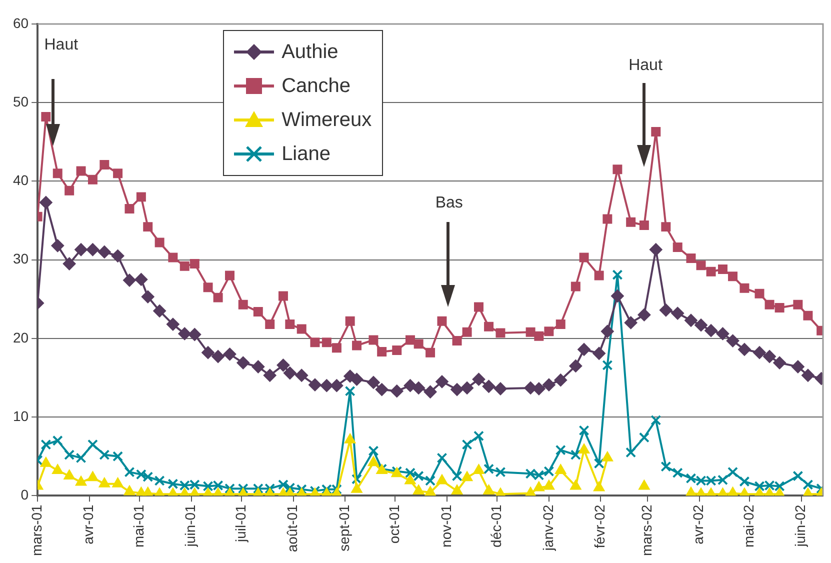 This screenshot has height=563, width=831. What do you see at coordinates (88, 524) in the screenshot?
I see `x-tick-label: avr-01` at bounding box center [88, 524].